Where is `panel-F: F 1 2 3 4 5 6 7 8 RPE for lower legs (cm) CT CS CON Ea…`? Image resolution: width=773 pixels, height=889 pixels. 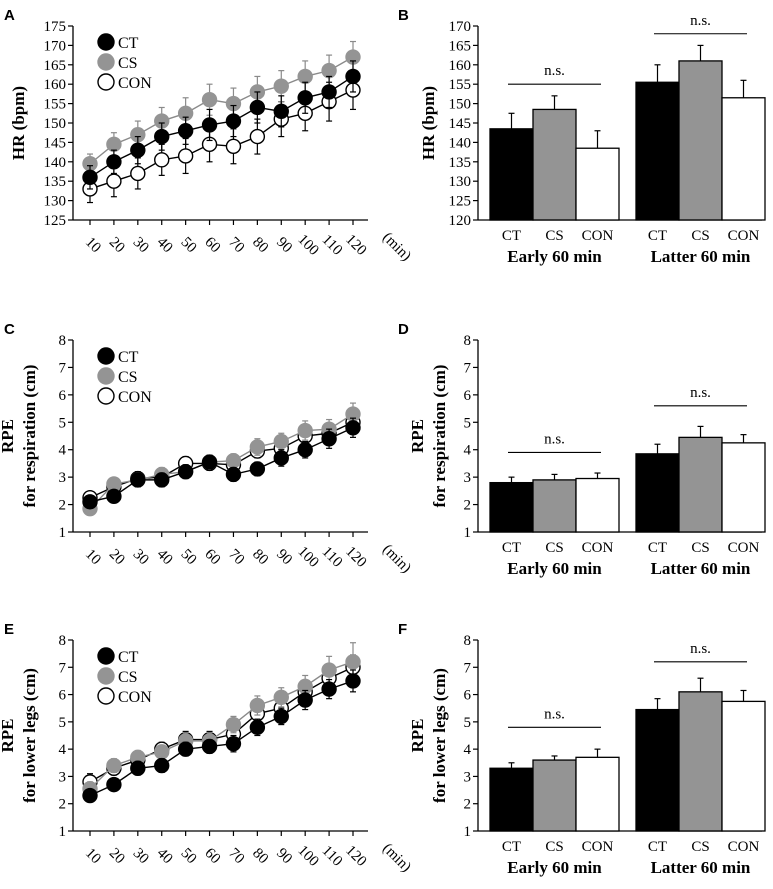 panel-F: F 1 2 3 4 5 6 7 8 RPE for lower legs (cm) CT CS CON Ea… is located at coordinates (582, 749).